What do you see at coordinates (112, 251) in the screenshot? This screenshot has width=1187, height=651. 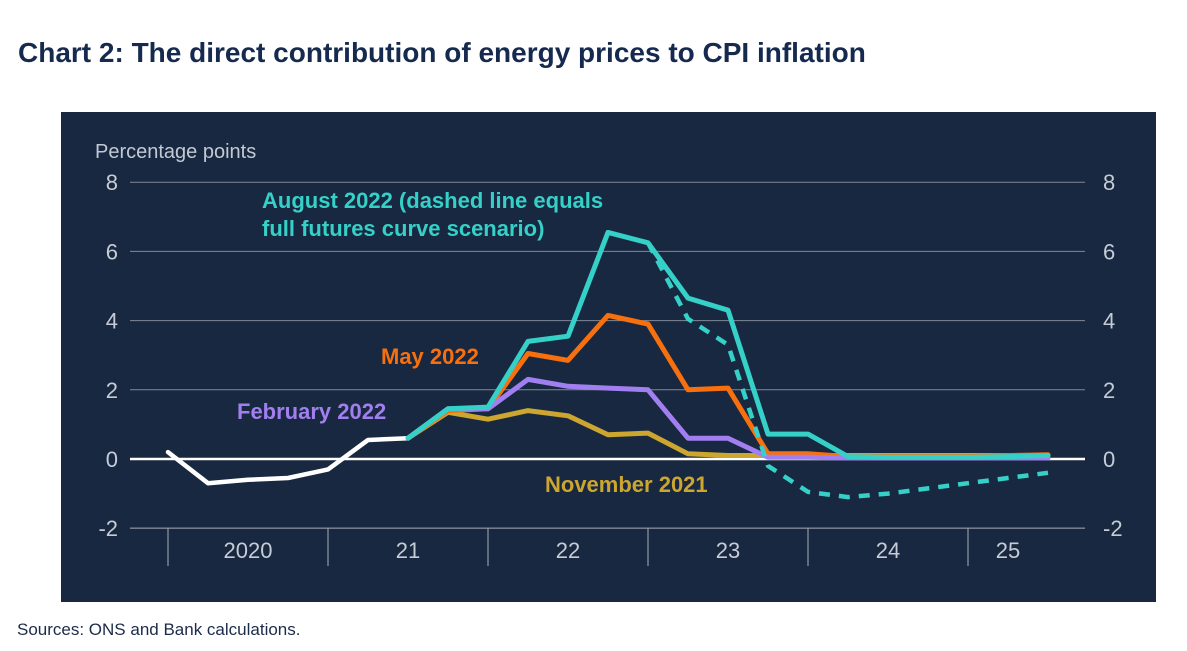 I see `y-tick-label-left: 6` at bounding box center [112, 251].